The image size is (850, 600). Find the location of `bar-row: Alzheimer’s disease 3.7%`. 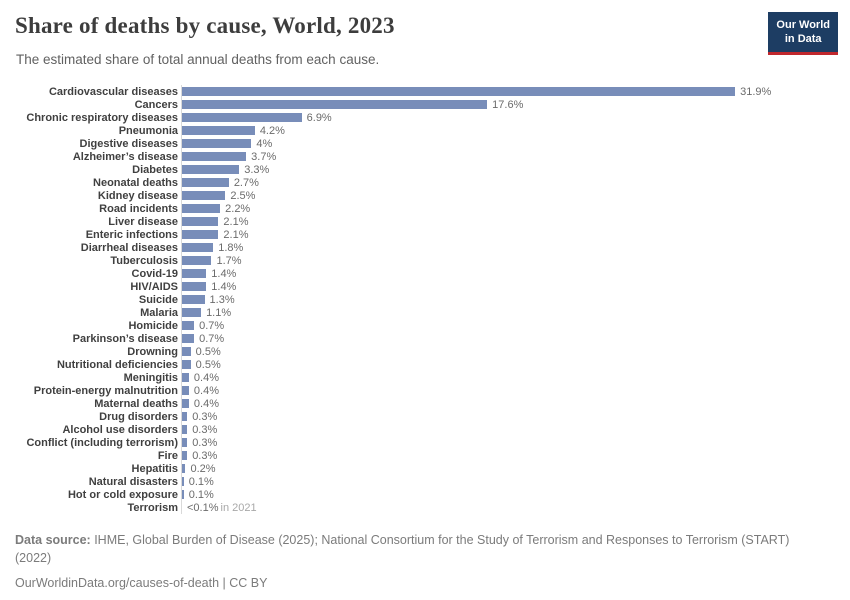

bar-row: Alzheimer’s disease 3.7% is located at coordinates (393, 156).